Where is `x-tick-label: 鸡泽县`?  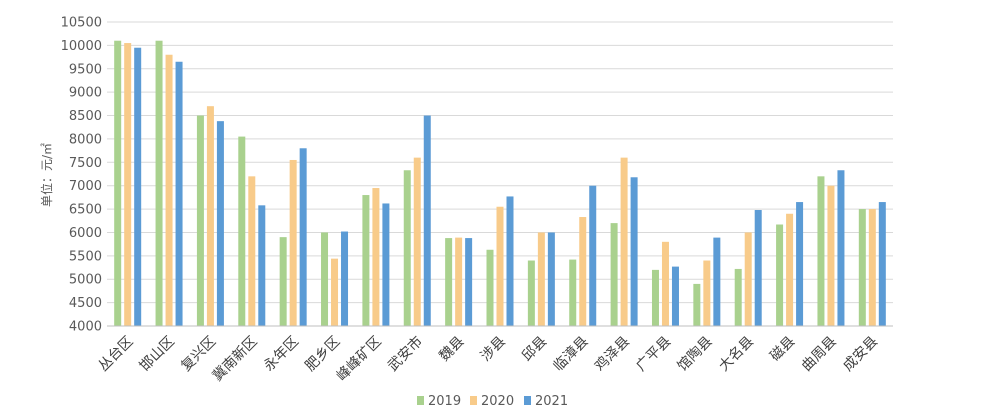
x-tick-label: 鸡泽县 is located at coordinates (612, 354).